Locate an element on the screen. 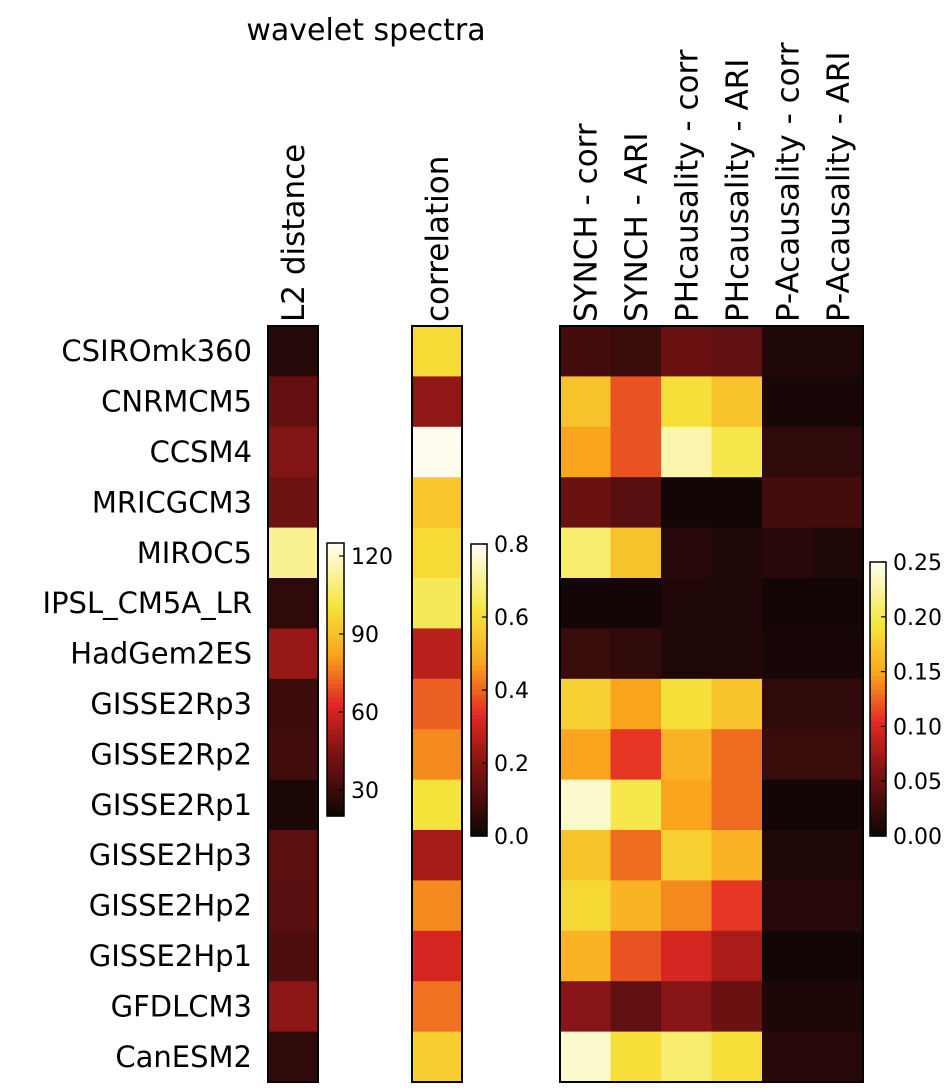 Image resolution: width=950 pixels, height=1090 pixels. column-label: PHcausality - ARI is located at coordinates (738, 190).